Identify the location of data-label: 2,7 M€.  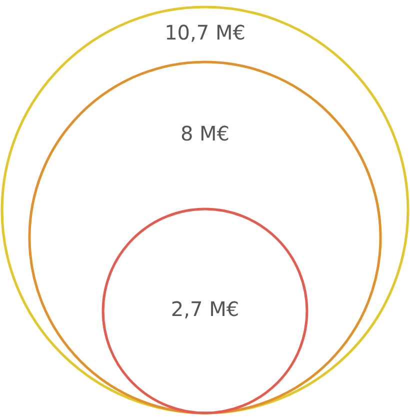
(205, 309).